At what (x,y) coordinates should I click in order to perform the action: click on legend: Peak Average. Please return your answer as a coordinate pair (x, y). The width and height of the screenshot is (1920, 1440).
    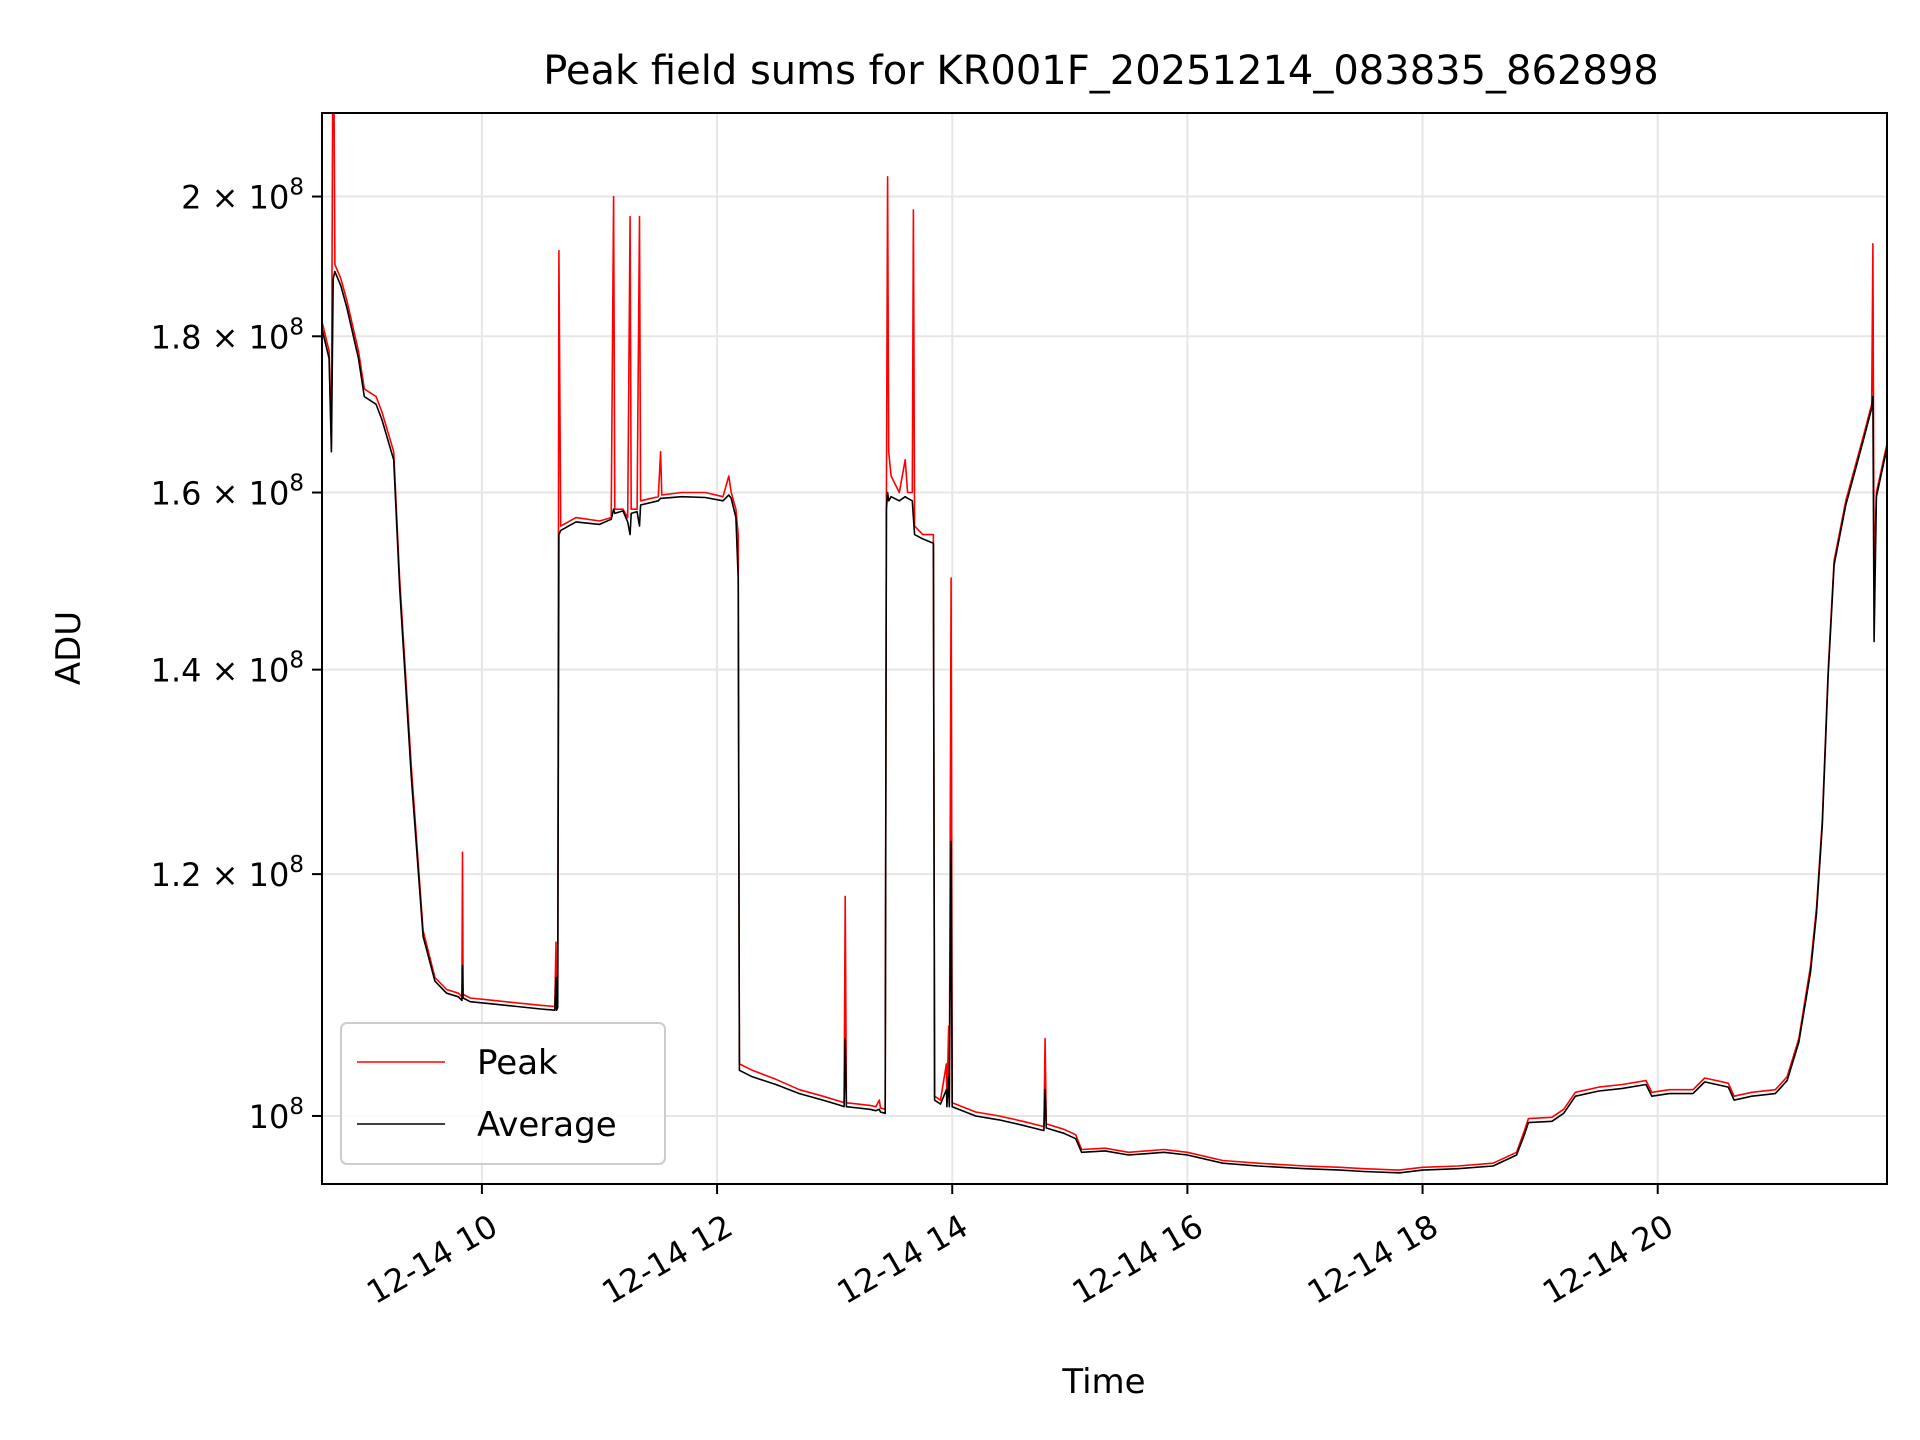
    Looking at the image, I should click on (503, 1093).